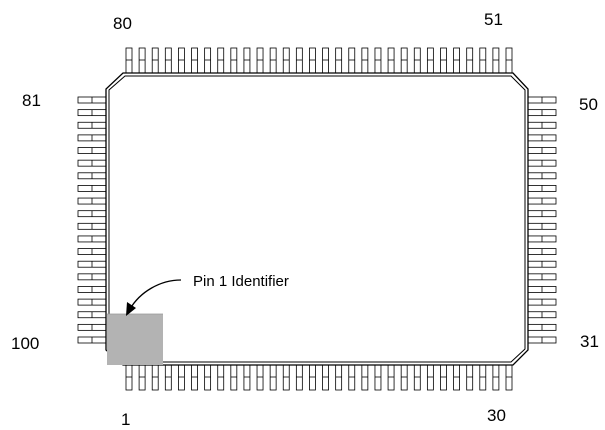 This screenshot has height=430, width=605. Describe the element at coordinates (496, 415) in the screenshot. I see `pin-number-bottom-right: 30` at that location.